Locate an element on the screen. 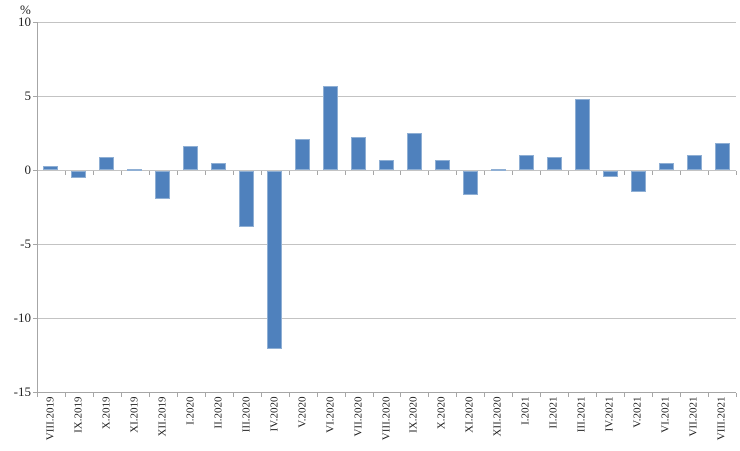  y-tick-label: -5 is located at coordinates (25, 243).